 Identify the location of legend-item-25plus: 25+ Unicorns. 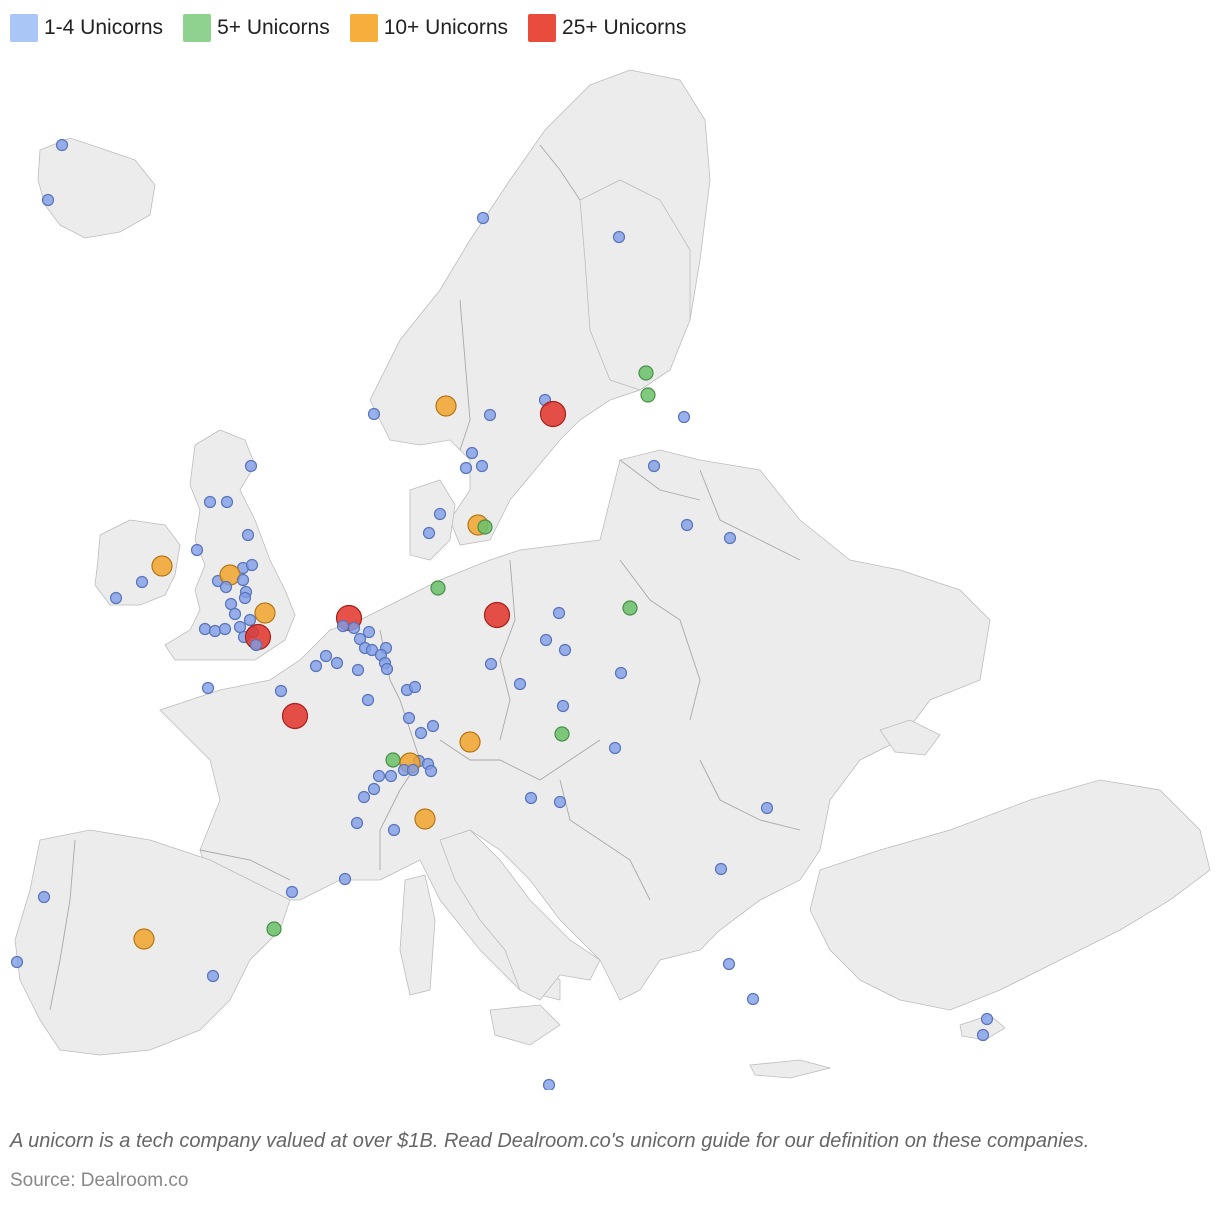
(607, 28).